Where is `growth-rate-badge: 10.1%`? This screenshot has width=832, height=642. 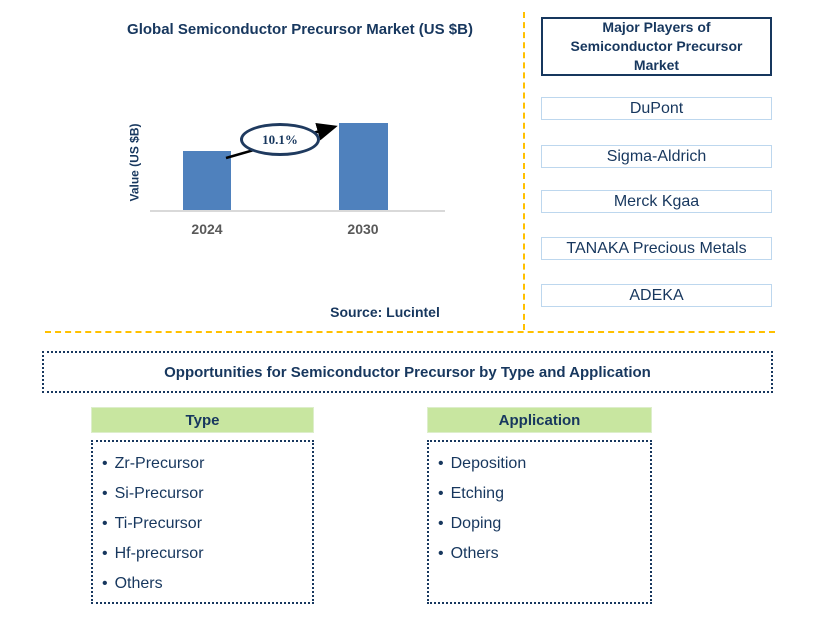
growth-rate-badge: 10.1% is located at coordinates (280, 139).